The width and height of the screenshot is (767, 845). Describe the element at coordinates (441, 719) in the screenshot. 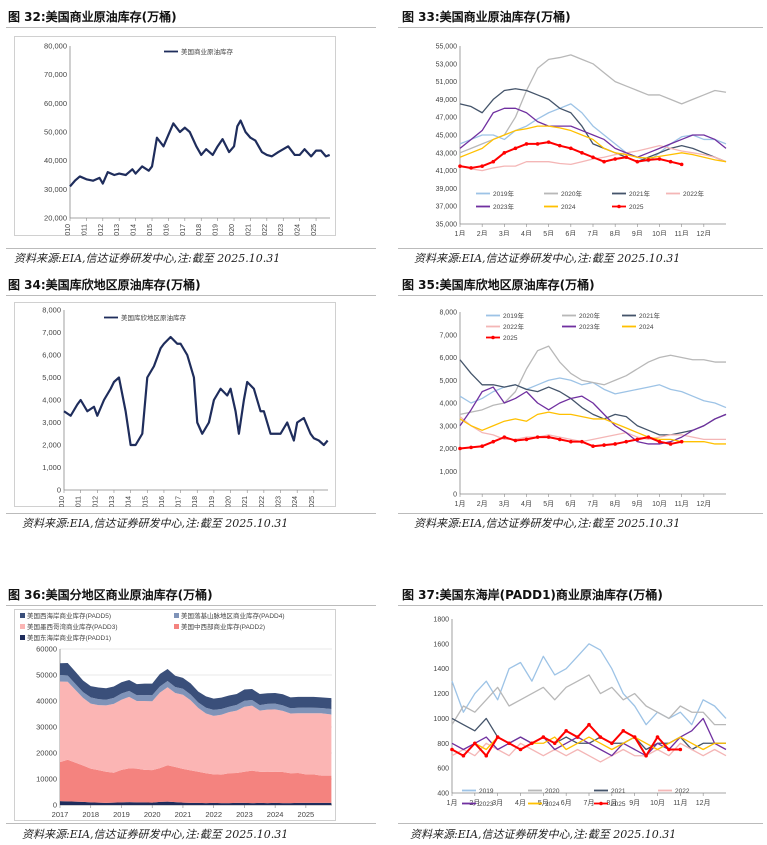

I see `y-tick-label: 1000` at that location.